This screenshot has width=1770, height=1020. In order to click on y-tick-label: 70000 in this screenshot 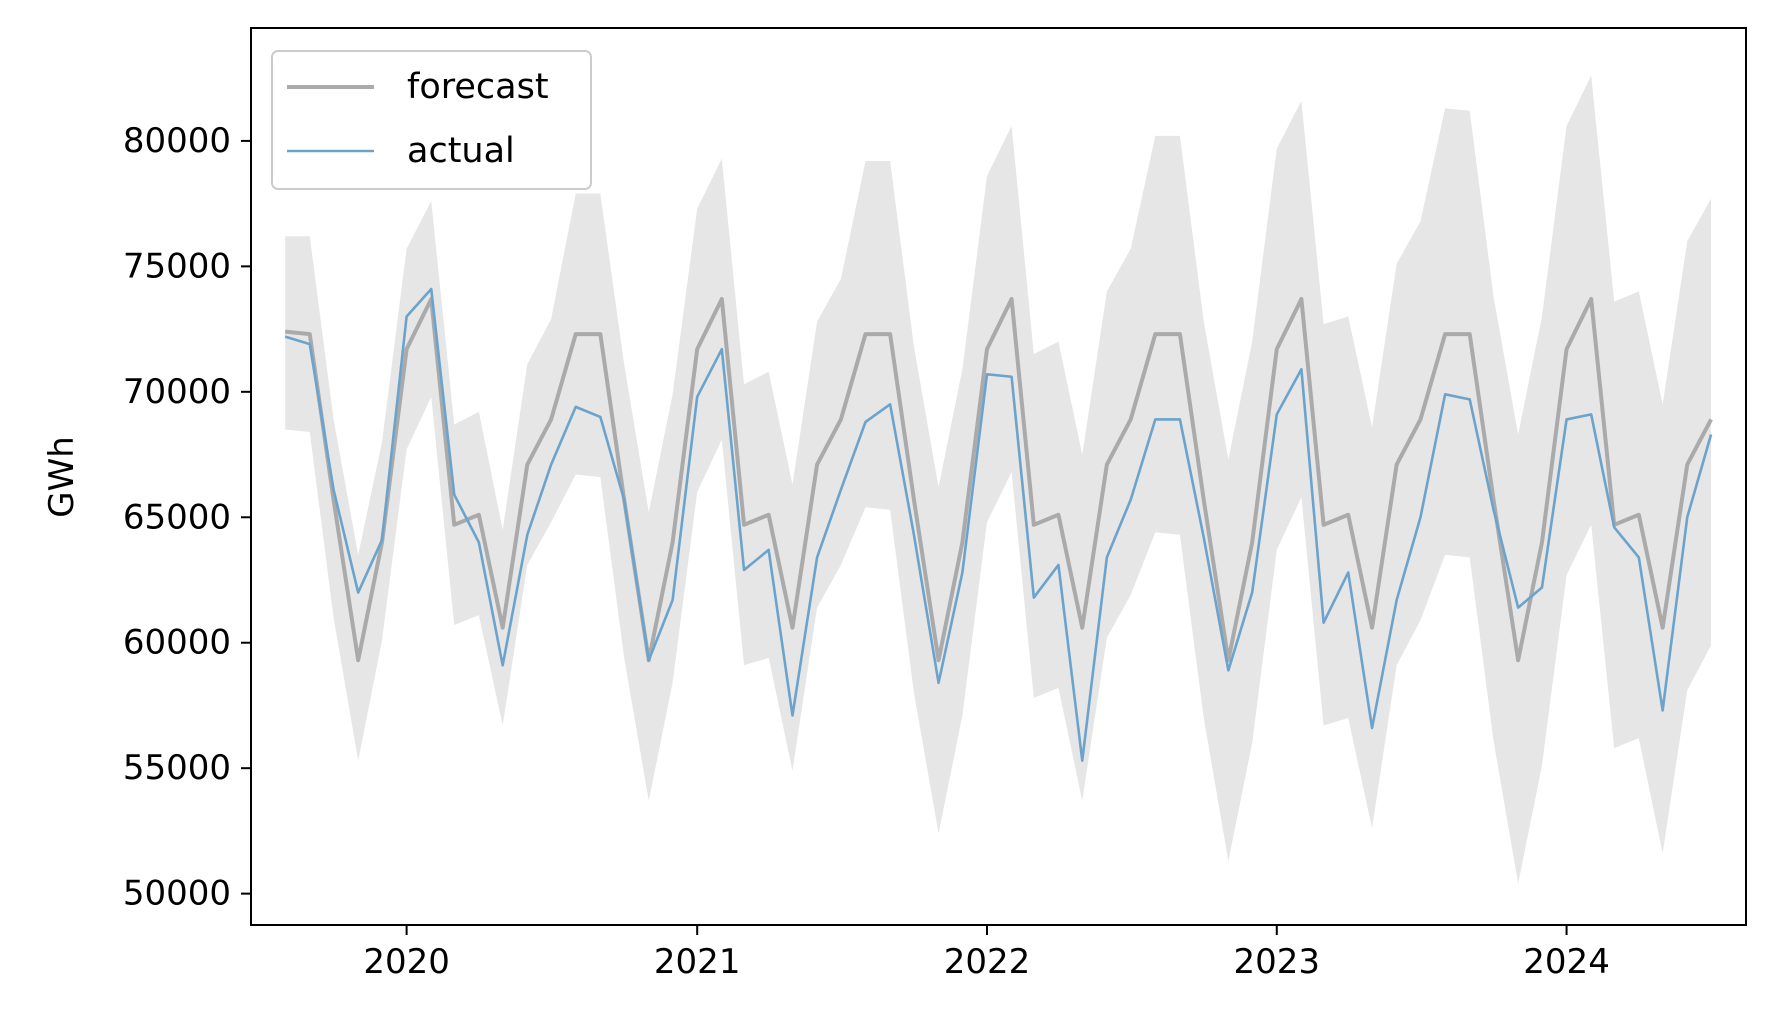, I will do `click(177, 392)`.